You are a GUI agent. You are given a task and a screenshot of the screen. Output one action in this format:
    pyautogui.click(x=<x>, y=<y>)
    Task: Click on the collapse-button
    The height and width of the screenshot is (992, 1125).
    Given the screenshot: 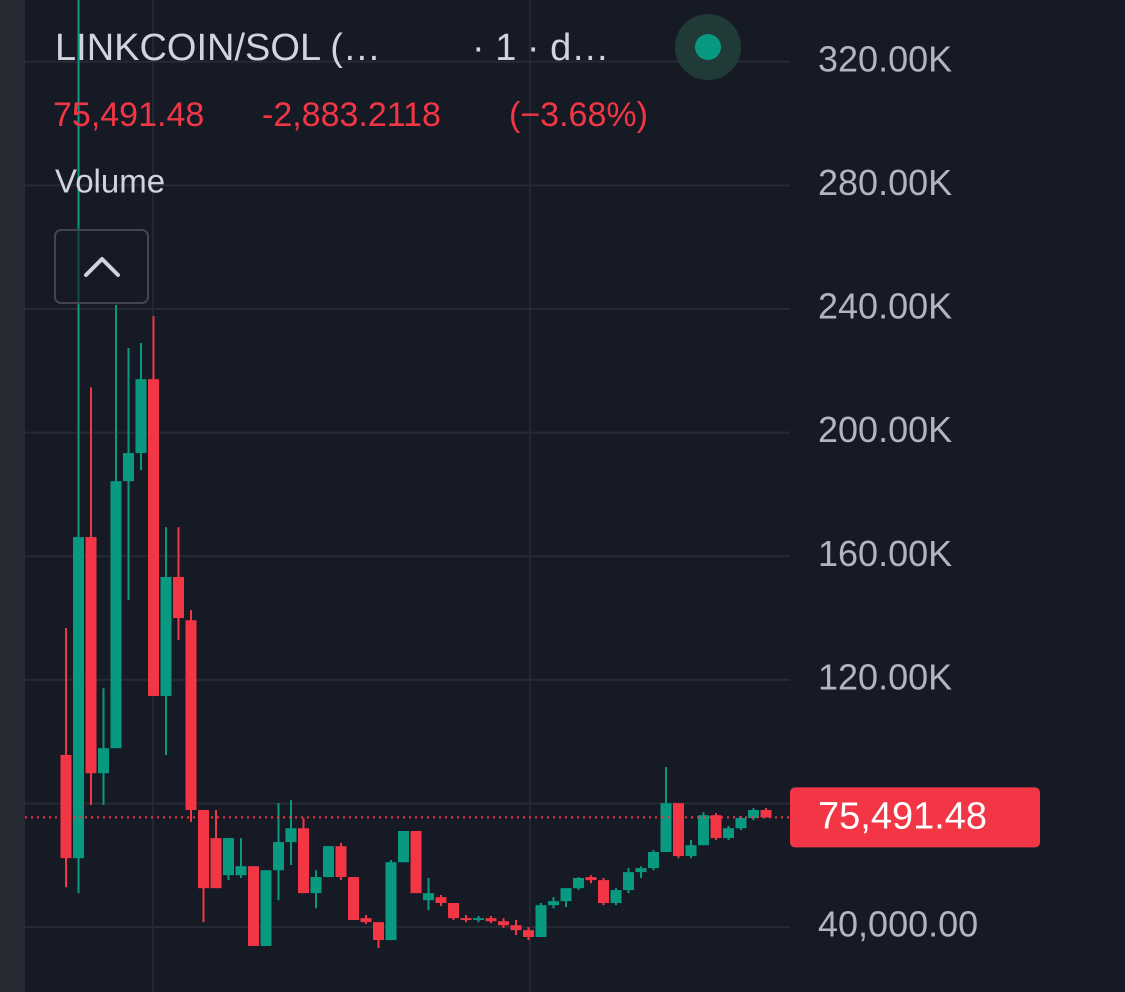 What is the action you would take?
    pyautogui.click(x=101, y=266)
    